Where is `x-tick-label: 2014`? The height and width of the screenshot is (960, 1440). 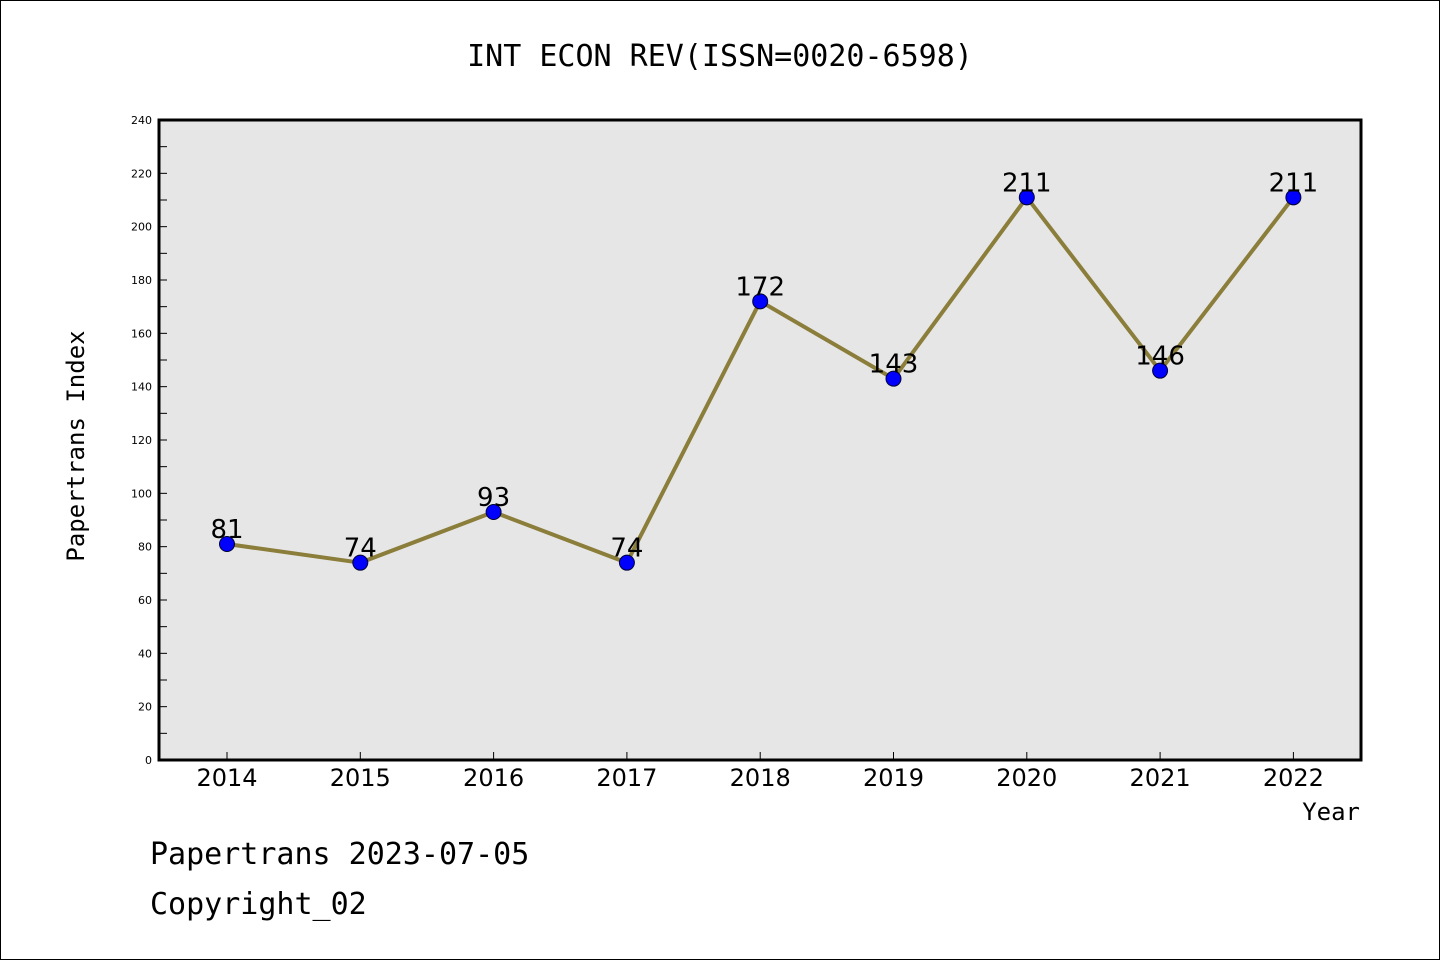 x-tick-label: 2014 is located at coordinates (226, 778).